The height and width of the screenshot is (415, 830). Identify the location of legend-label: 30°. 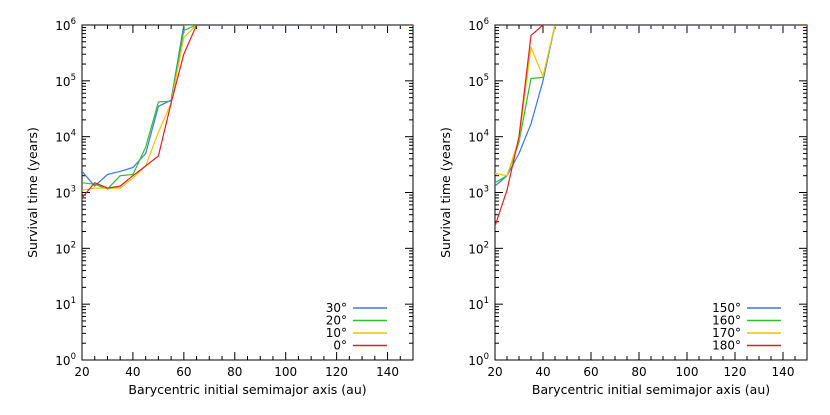
(336, 308).